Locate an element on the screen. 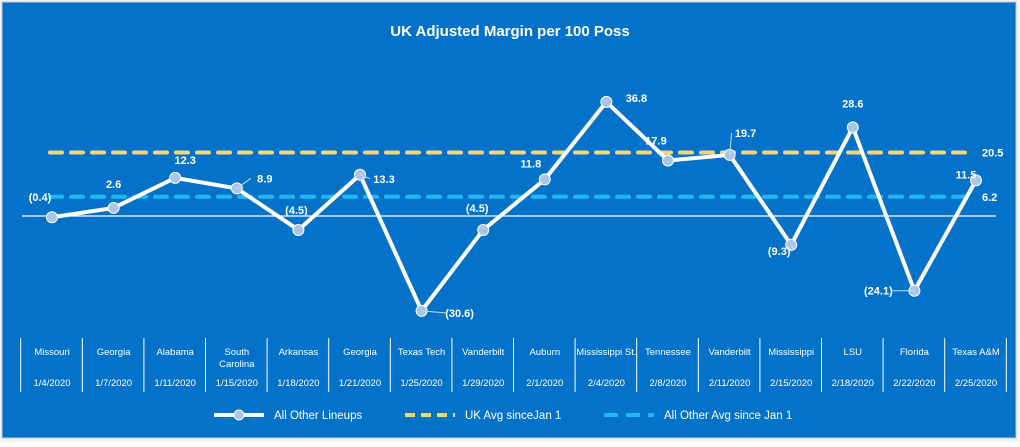  category-label-4: Arkansas is located at coordinates (299, 352).